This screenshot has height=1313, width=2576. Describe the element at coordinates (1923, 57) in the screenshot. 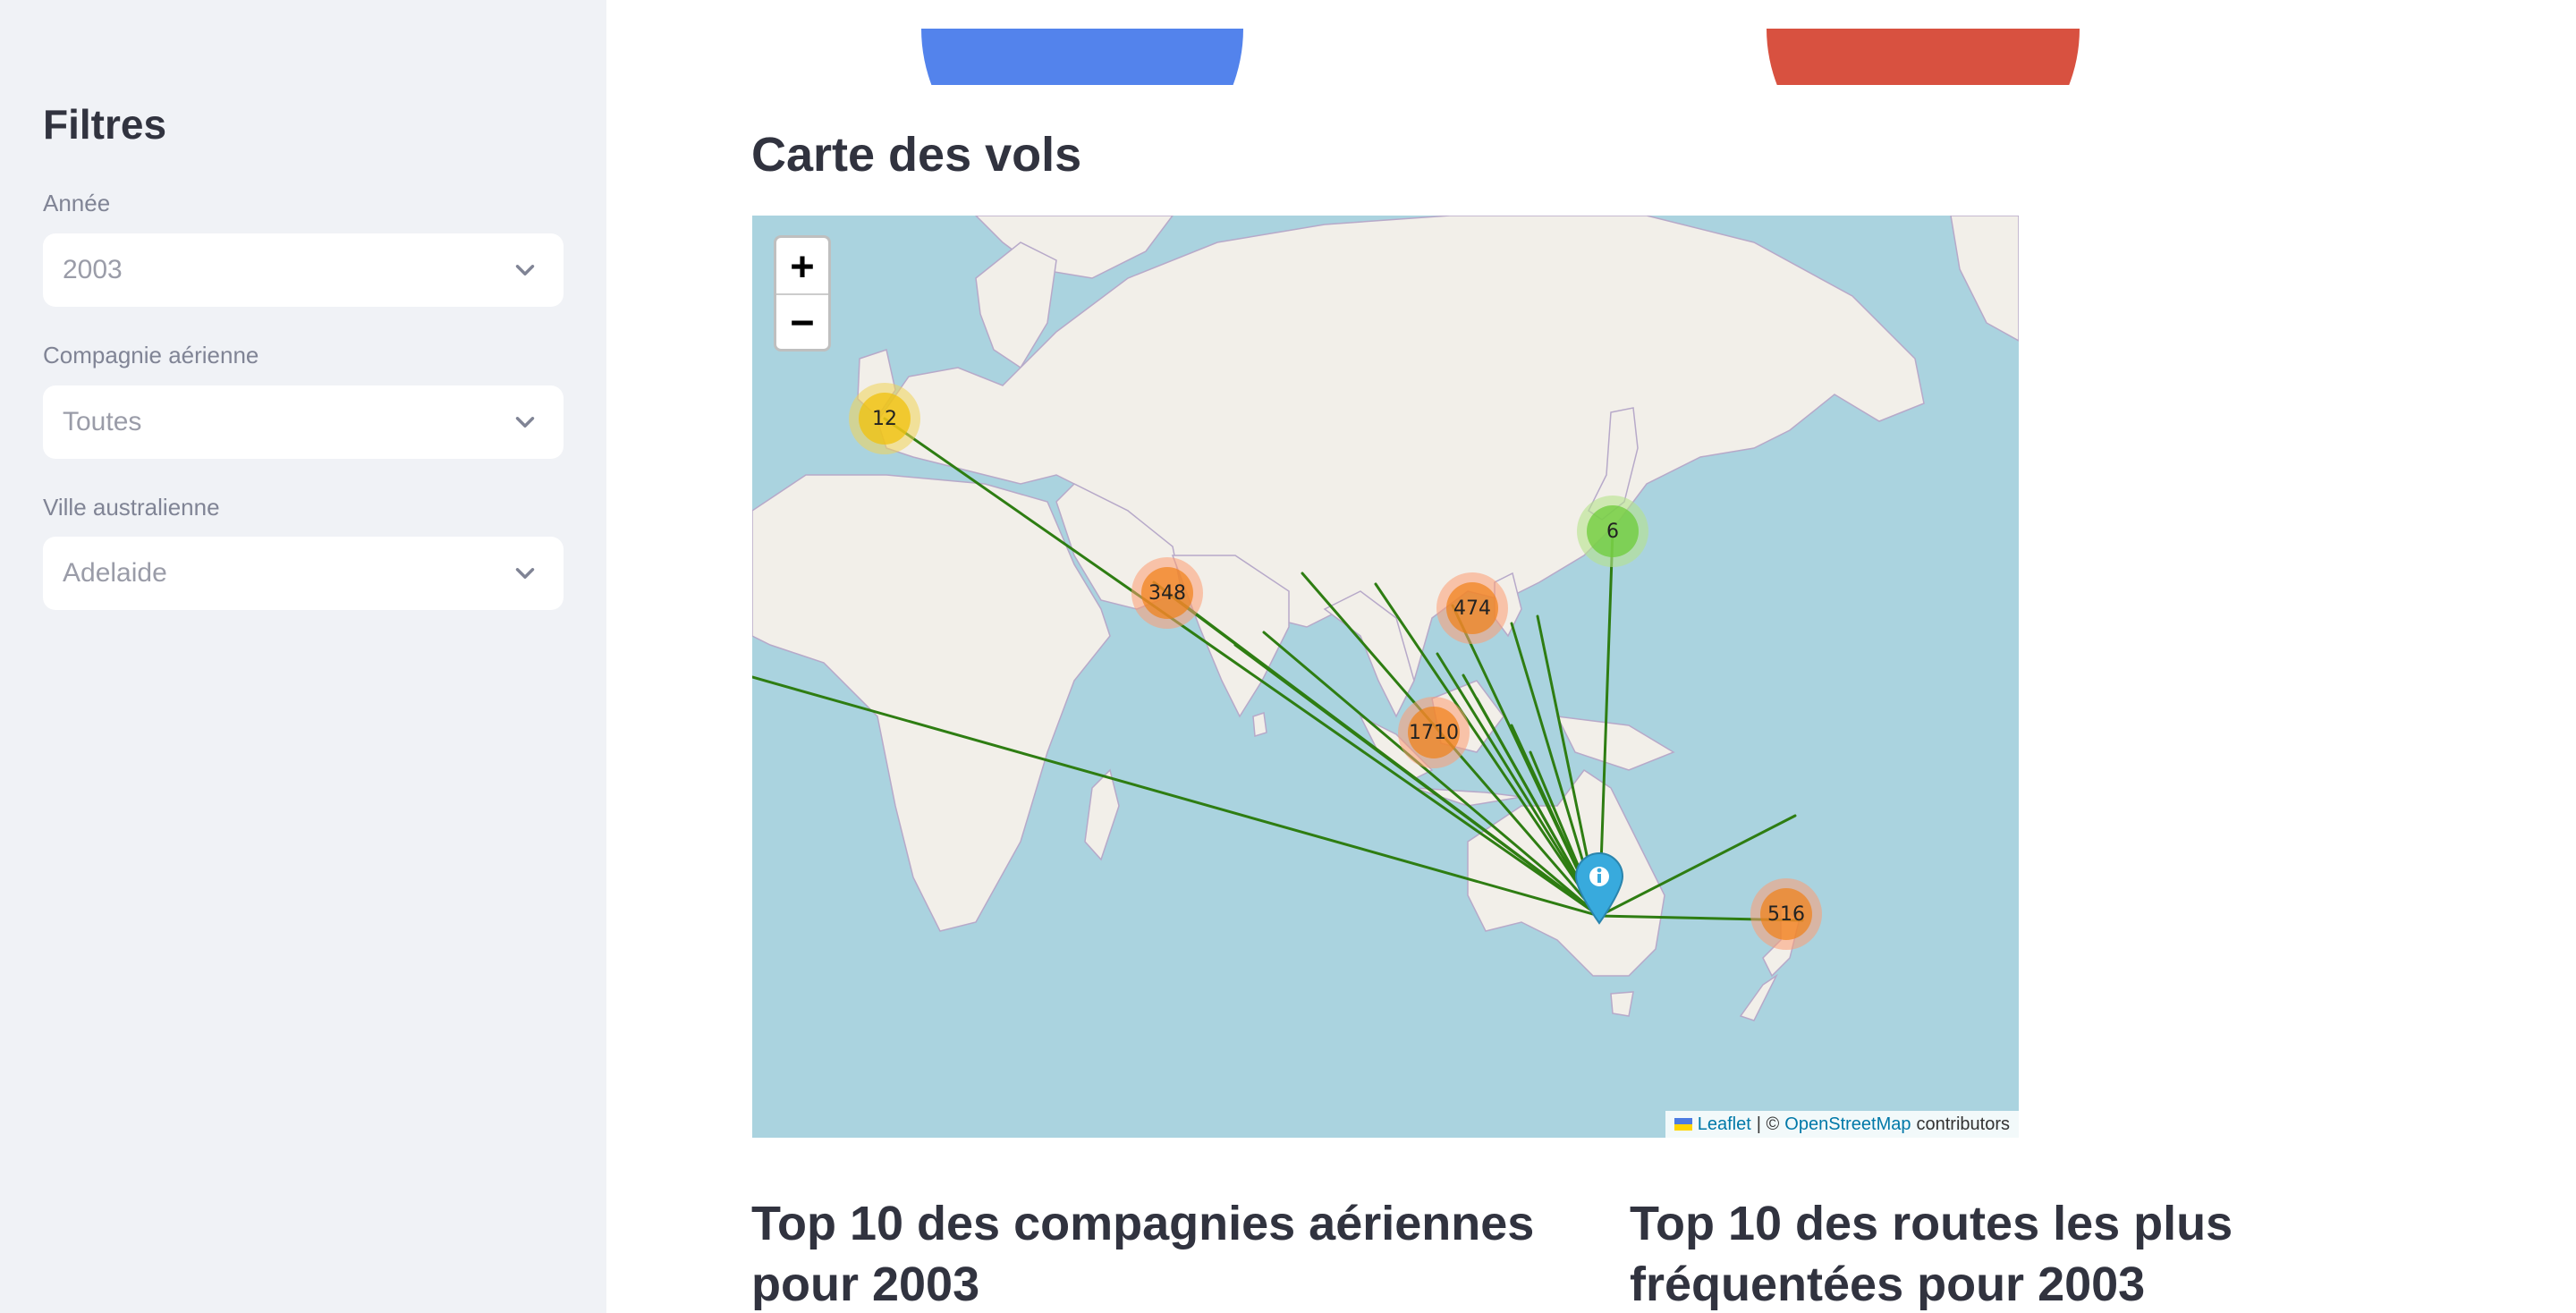

I see `pie-chart-bottom-edge-right` at that location.